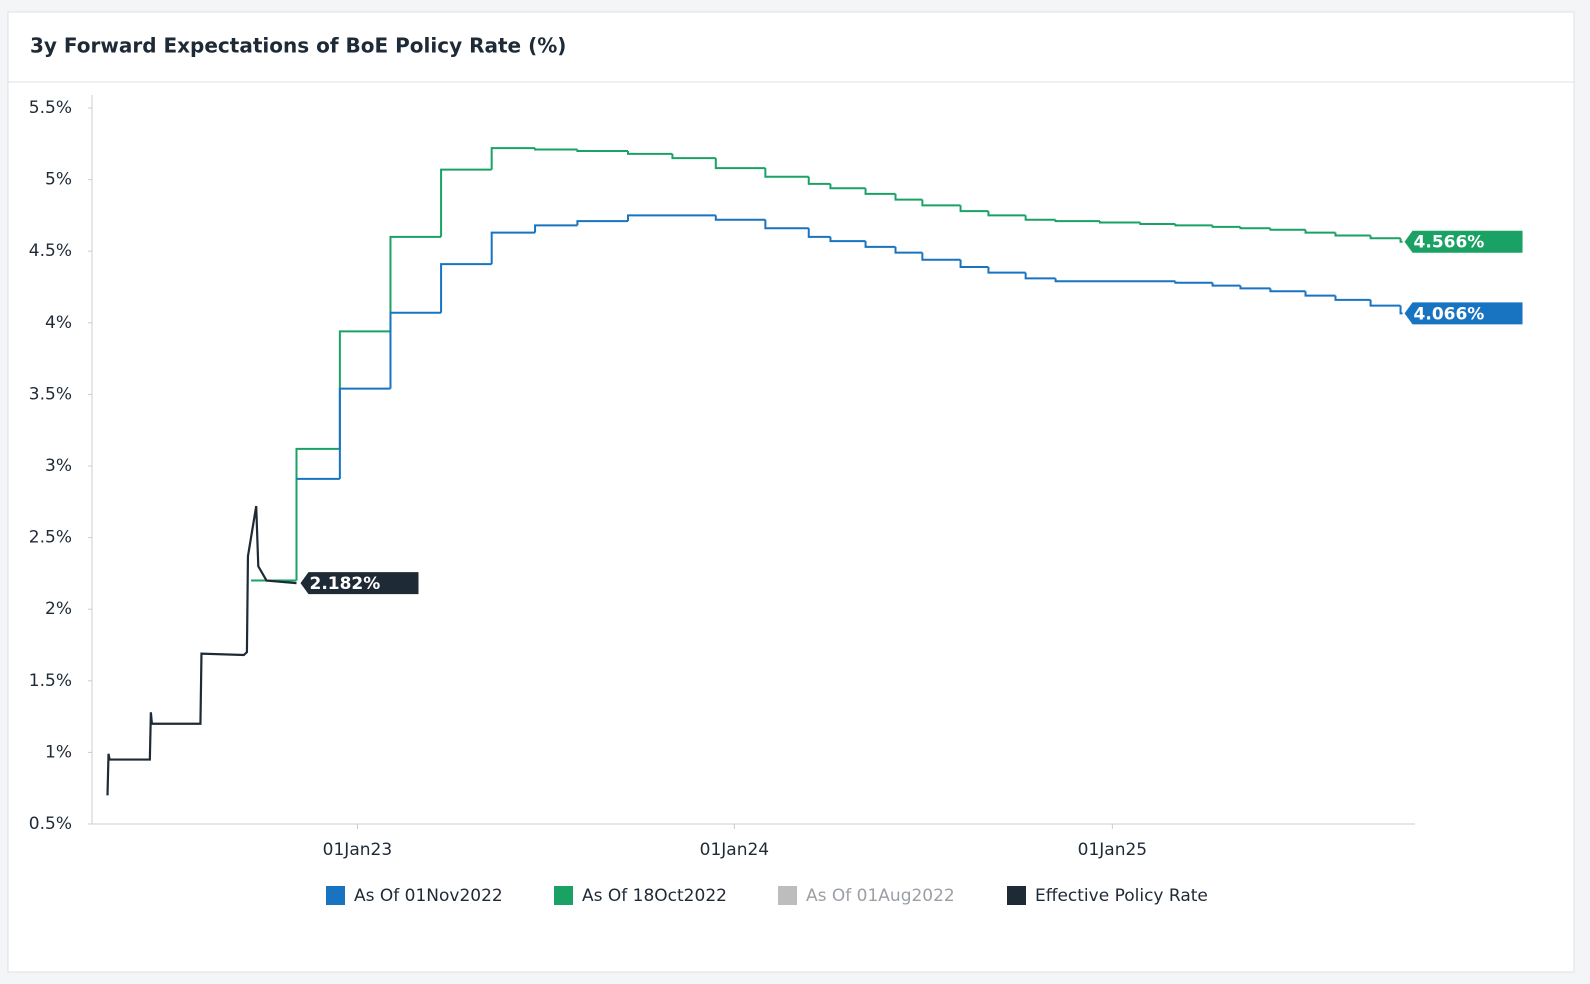 The height and width of the screenshot is (984, 1590). I want to click on y-tick-label: 1.5%, so click(50, 681).